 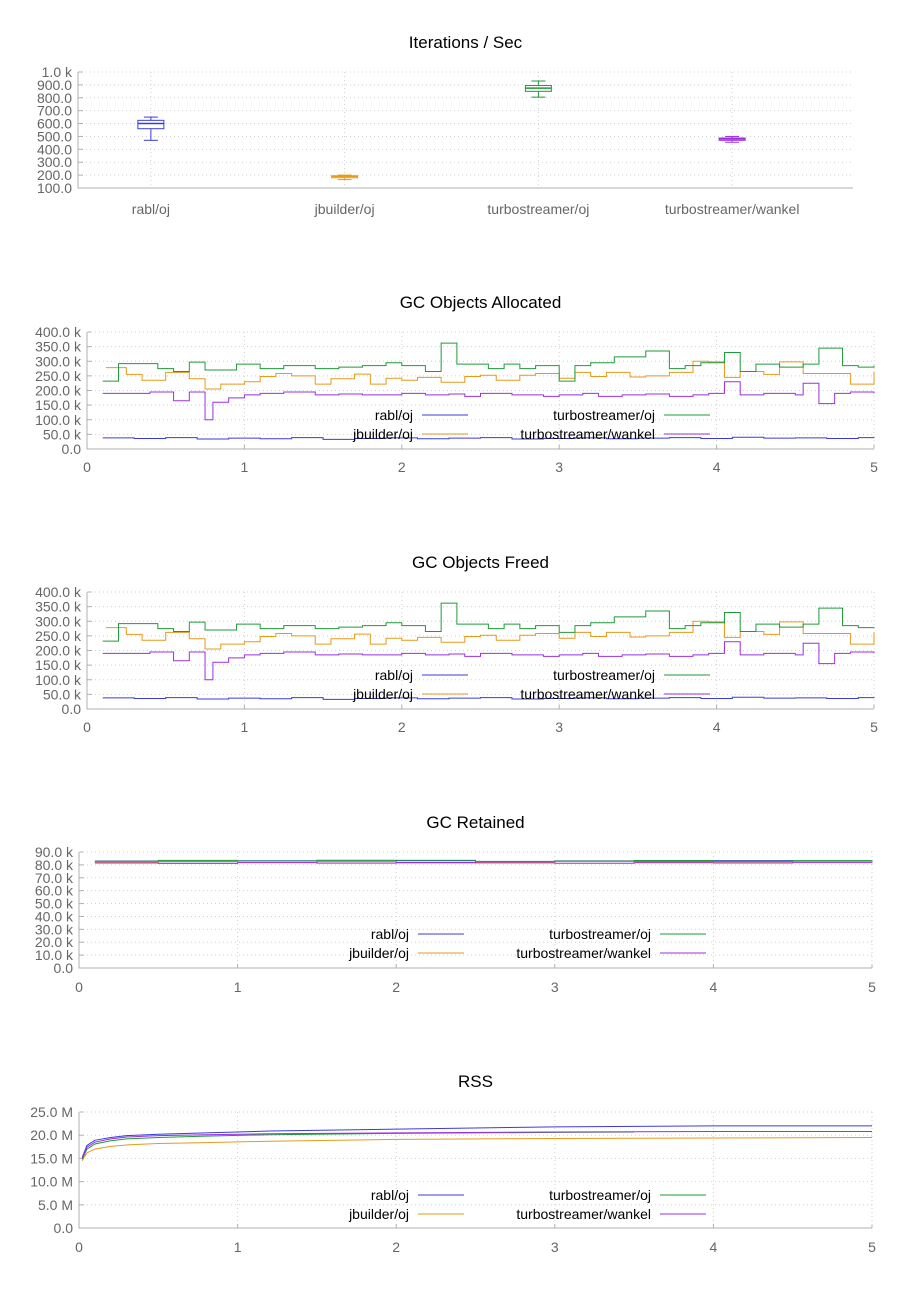 I want to click on y-tick-label: 400.0, so click(x=54, y=149).